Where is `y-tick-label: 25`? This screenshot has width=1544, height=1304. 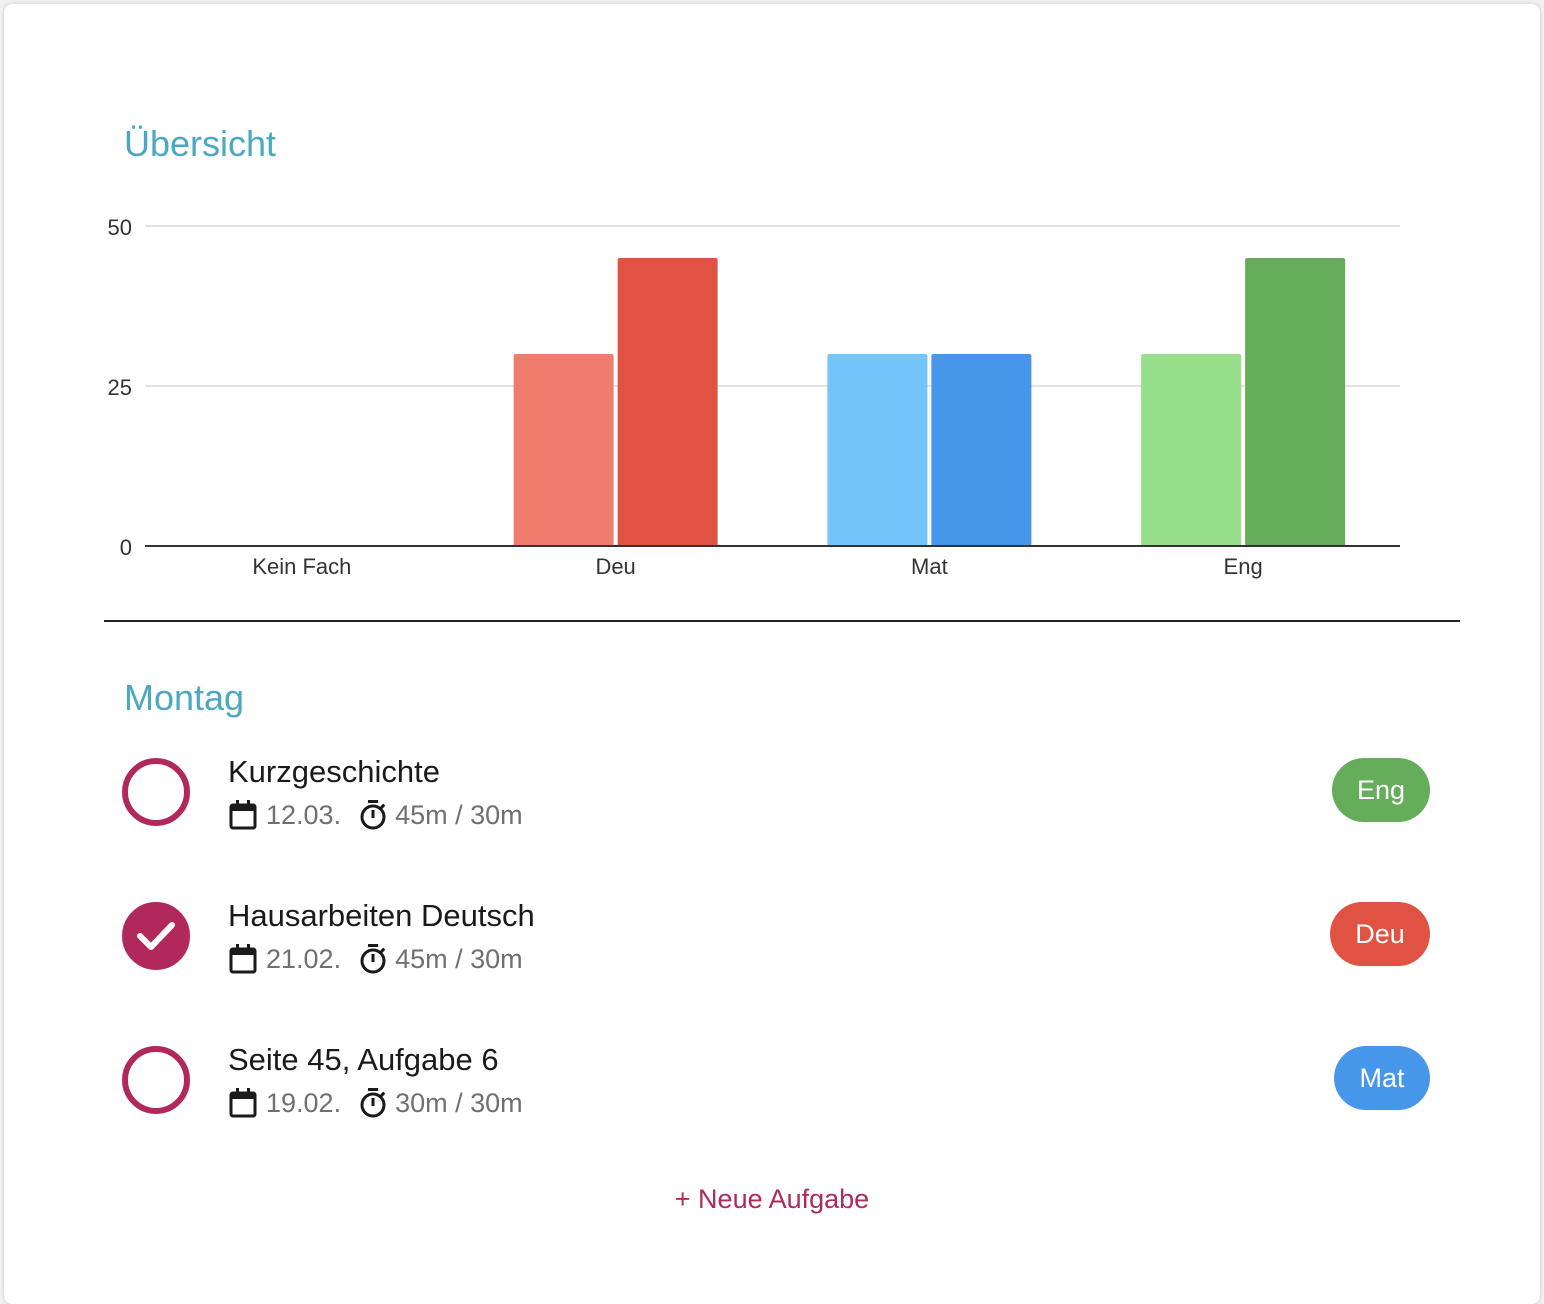
y-tick-label: 25 is located at coordinates (120, 387).